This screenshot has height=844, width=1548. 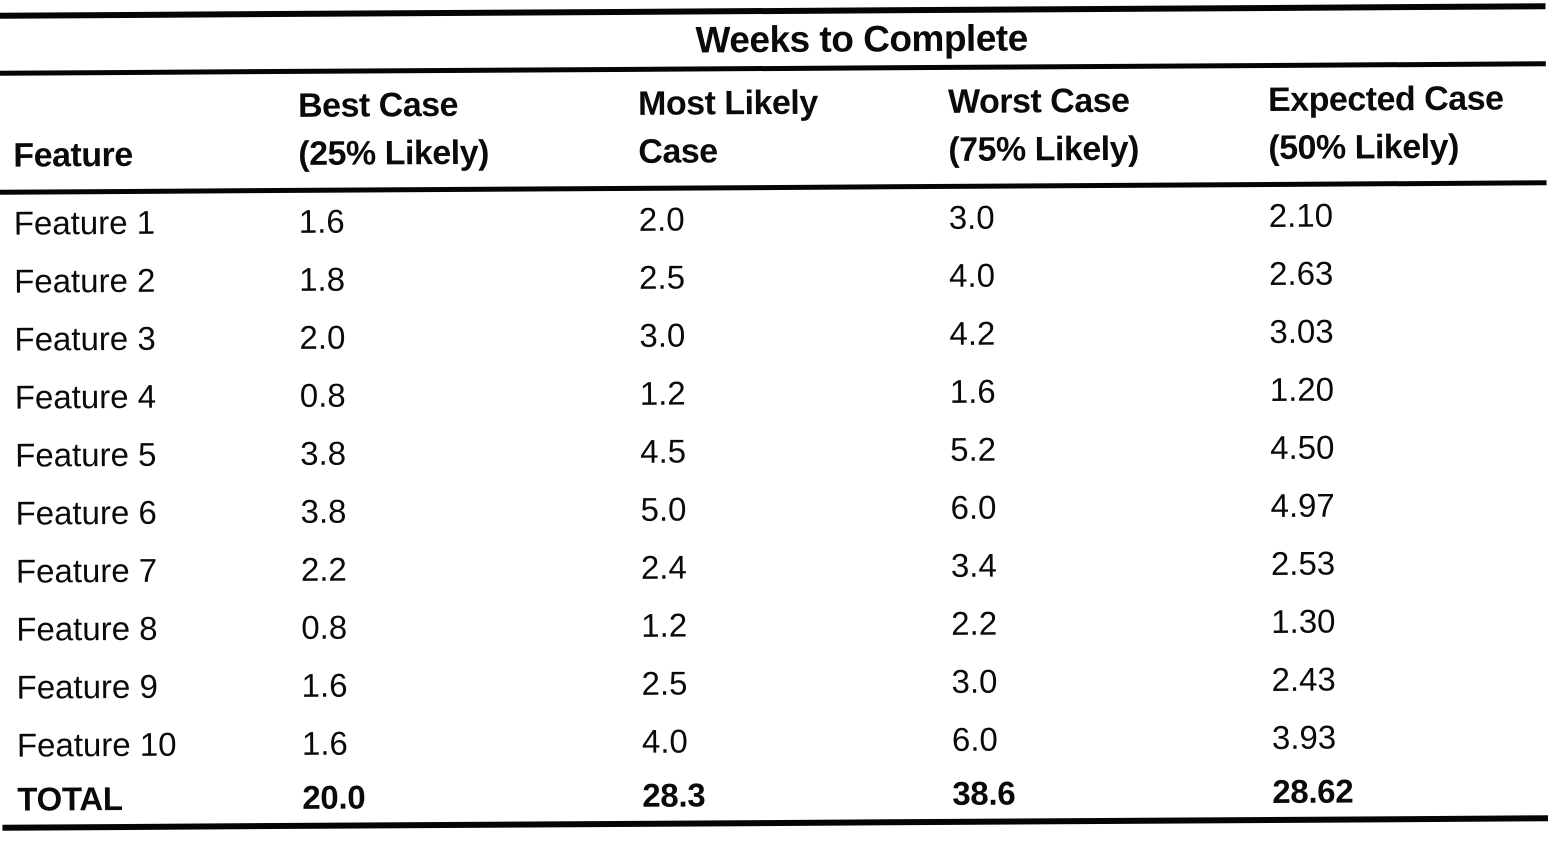 I want to click on feature-cell: Feature 7, so click(x=86, y=570).